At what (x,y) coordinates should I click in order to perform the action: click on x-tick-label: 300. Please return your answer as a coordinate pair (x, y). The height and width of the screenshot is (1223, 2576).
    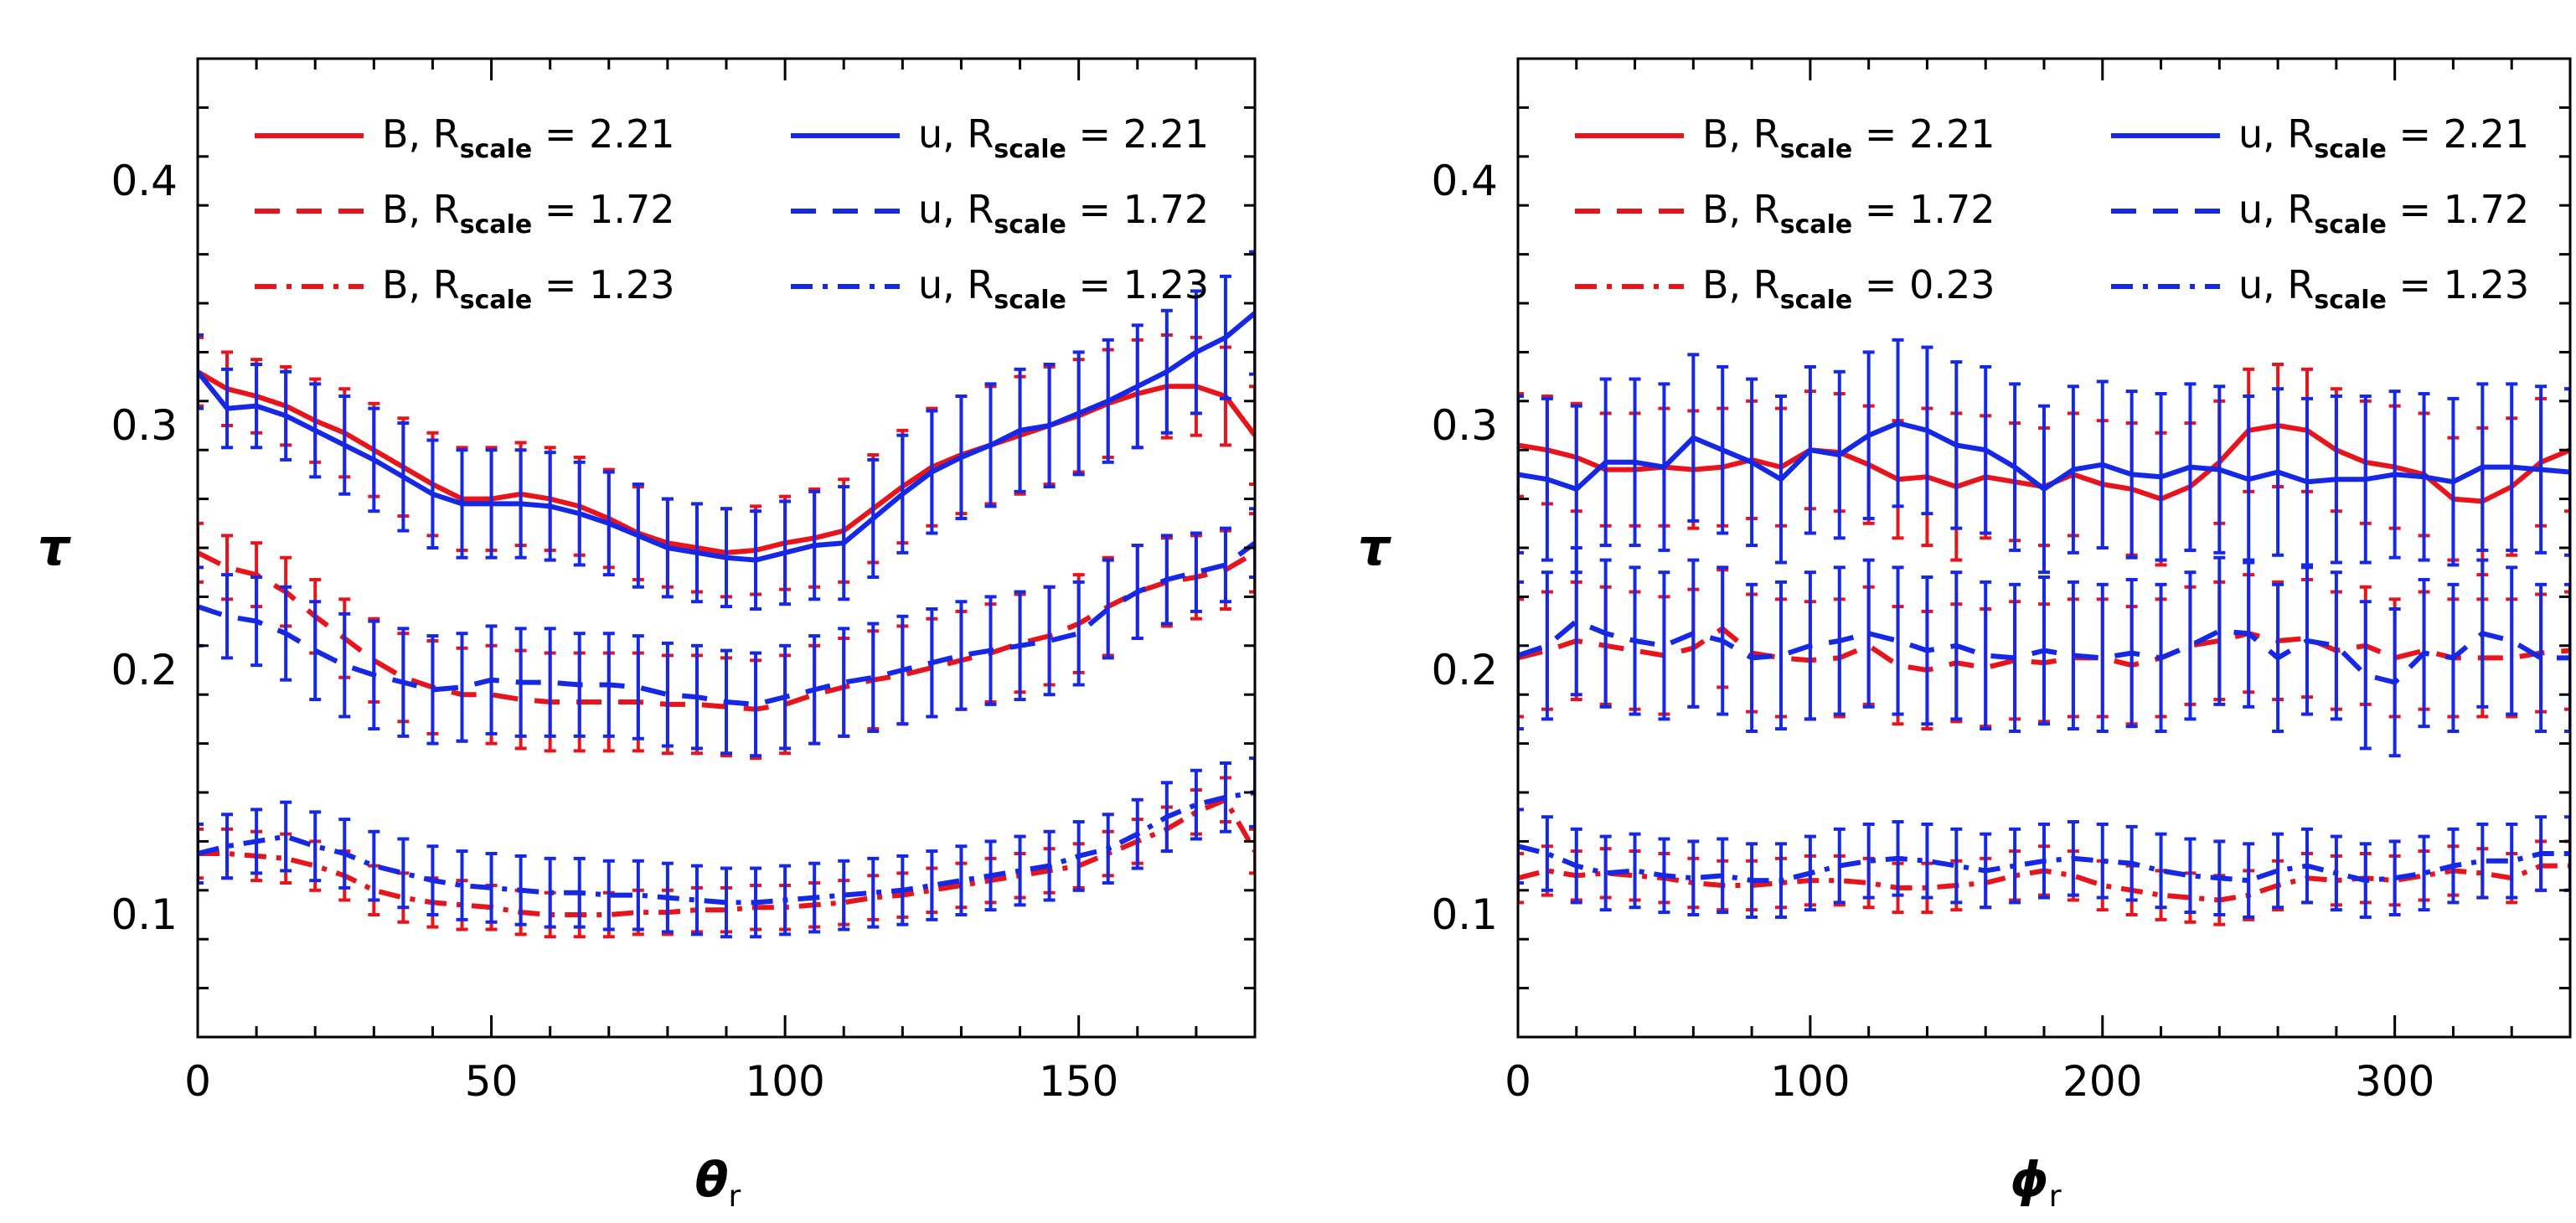
    Looking at the image, I should click on (2394, 1081).